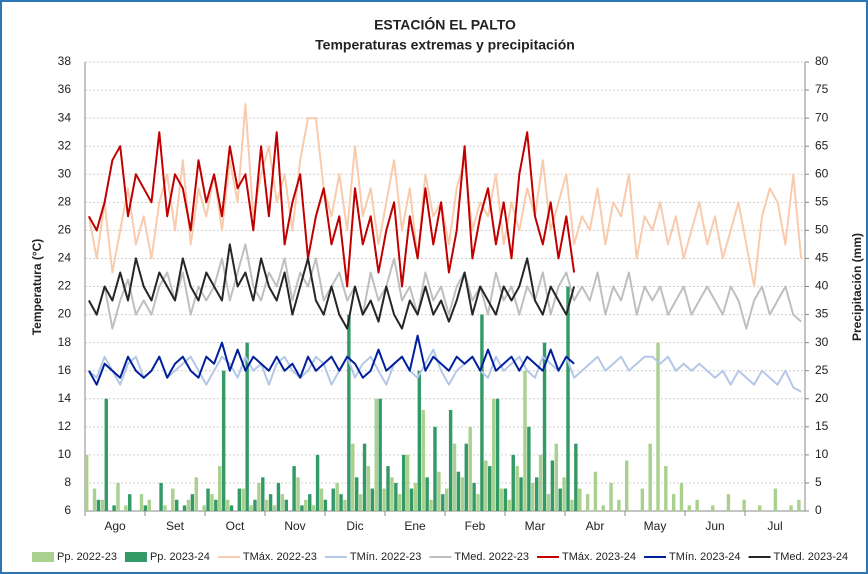 Image resolution: width=868 pixels, height=574 pixels. What do you see at coordinates (43, 557) in the screenshot?
I see `legend-swatch` at bounding box center [43, 557].